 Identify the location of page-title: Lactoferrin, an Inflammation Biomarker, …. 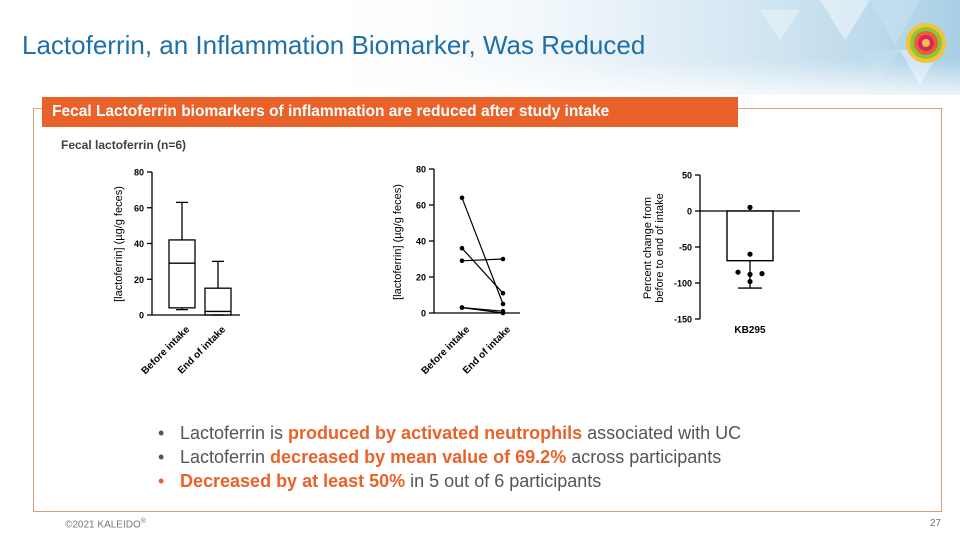
(334, 45).